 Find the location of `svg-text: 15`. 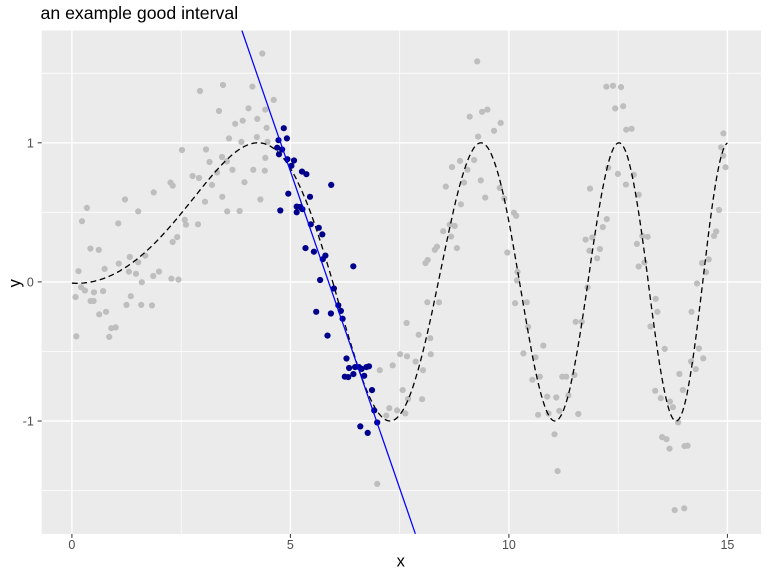

svg-text: 15 is located at coordinates (727, 545).